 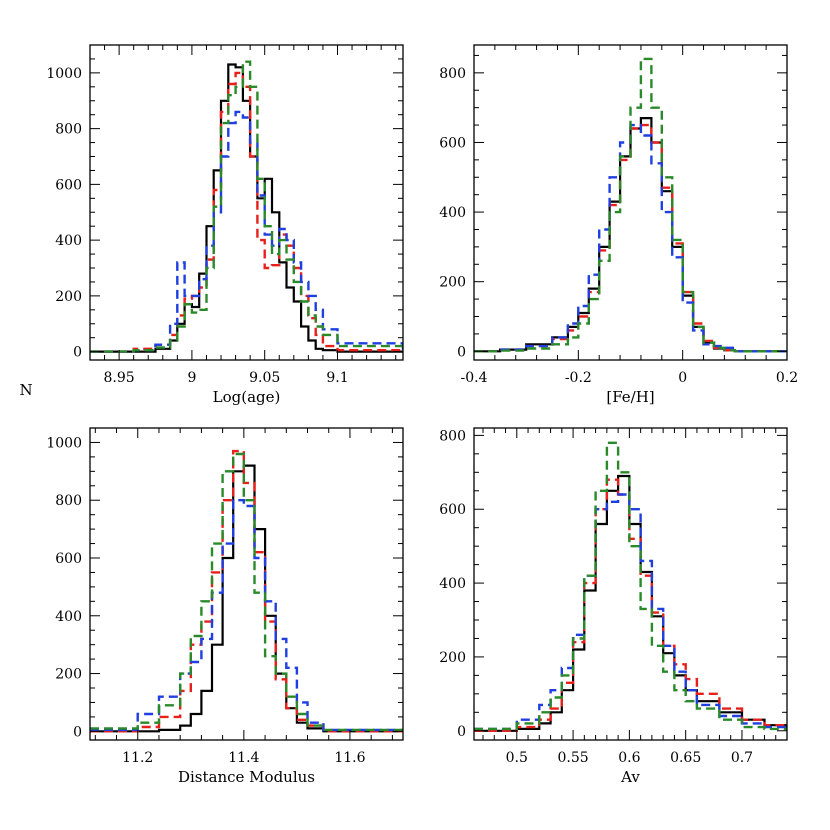 I want to click on x-tick-label: 11.4, so click(x=243, y=758).